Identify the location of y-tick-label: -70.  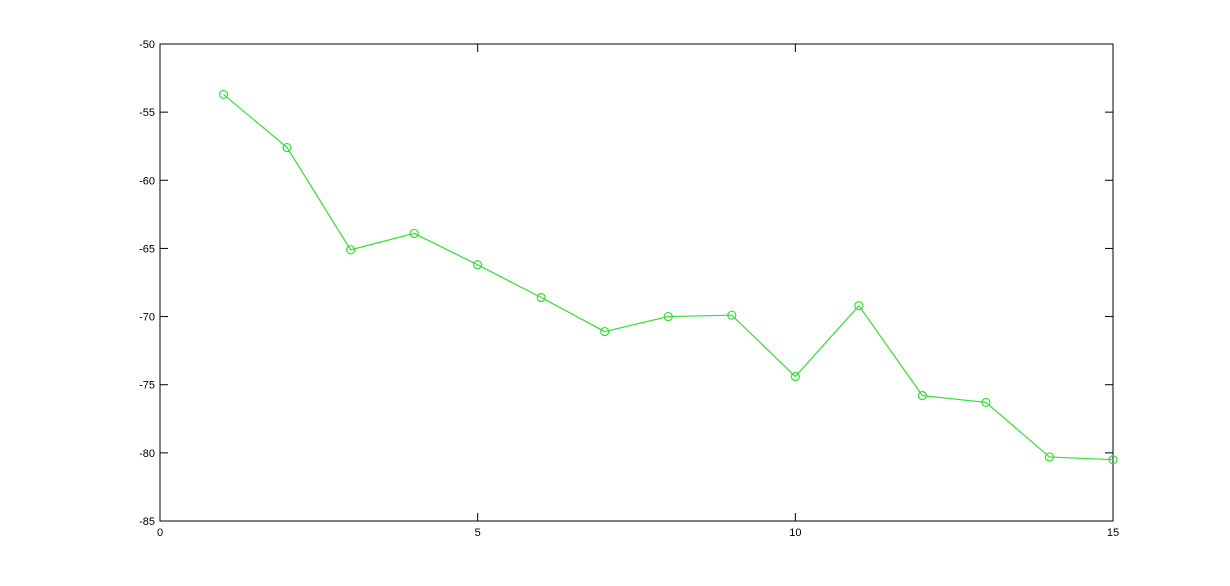
(147, 318).